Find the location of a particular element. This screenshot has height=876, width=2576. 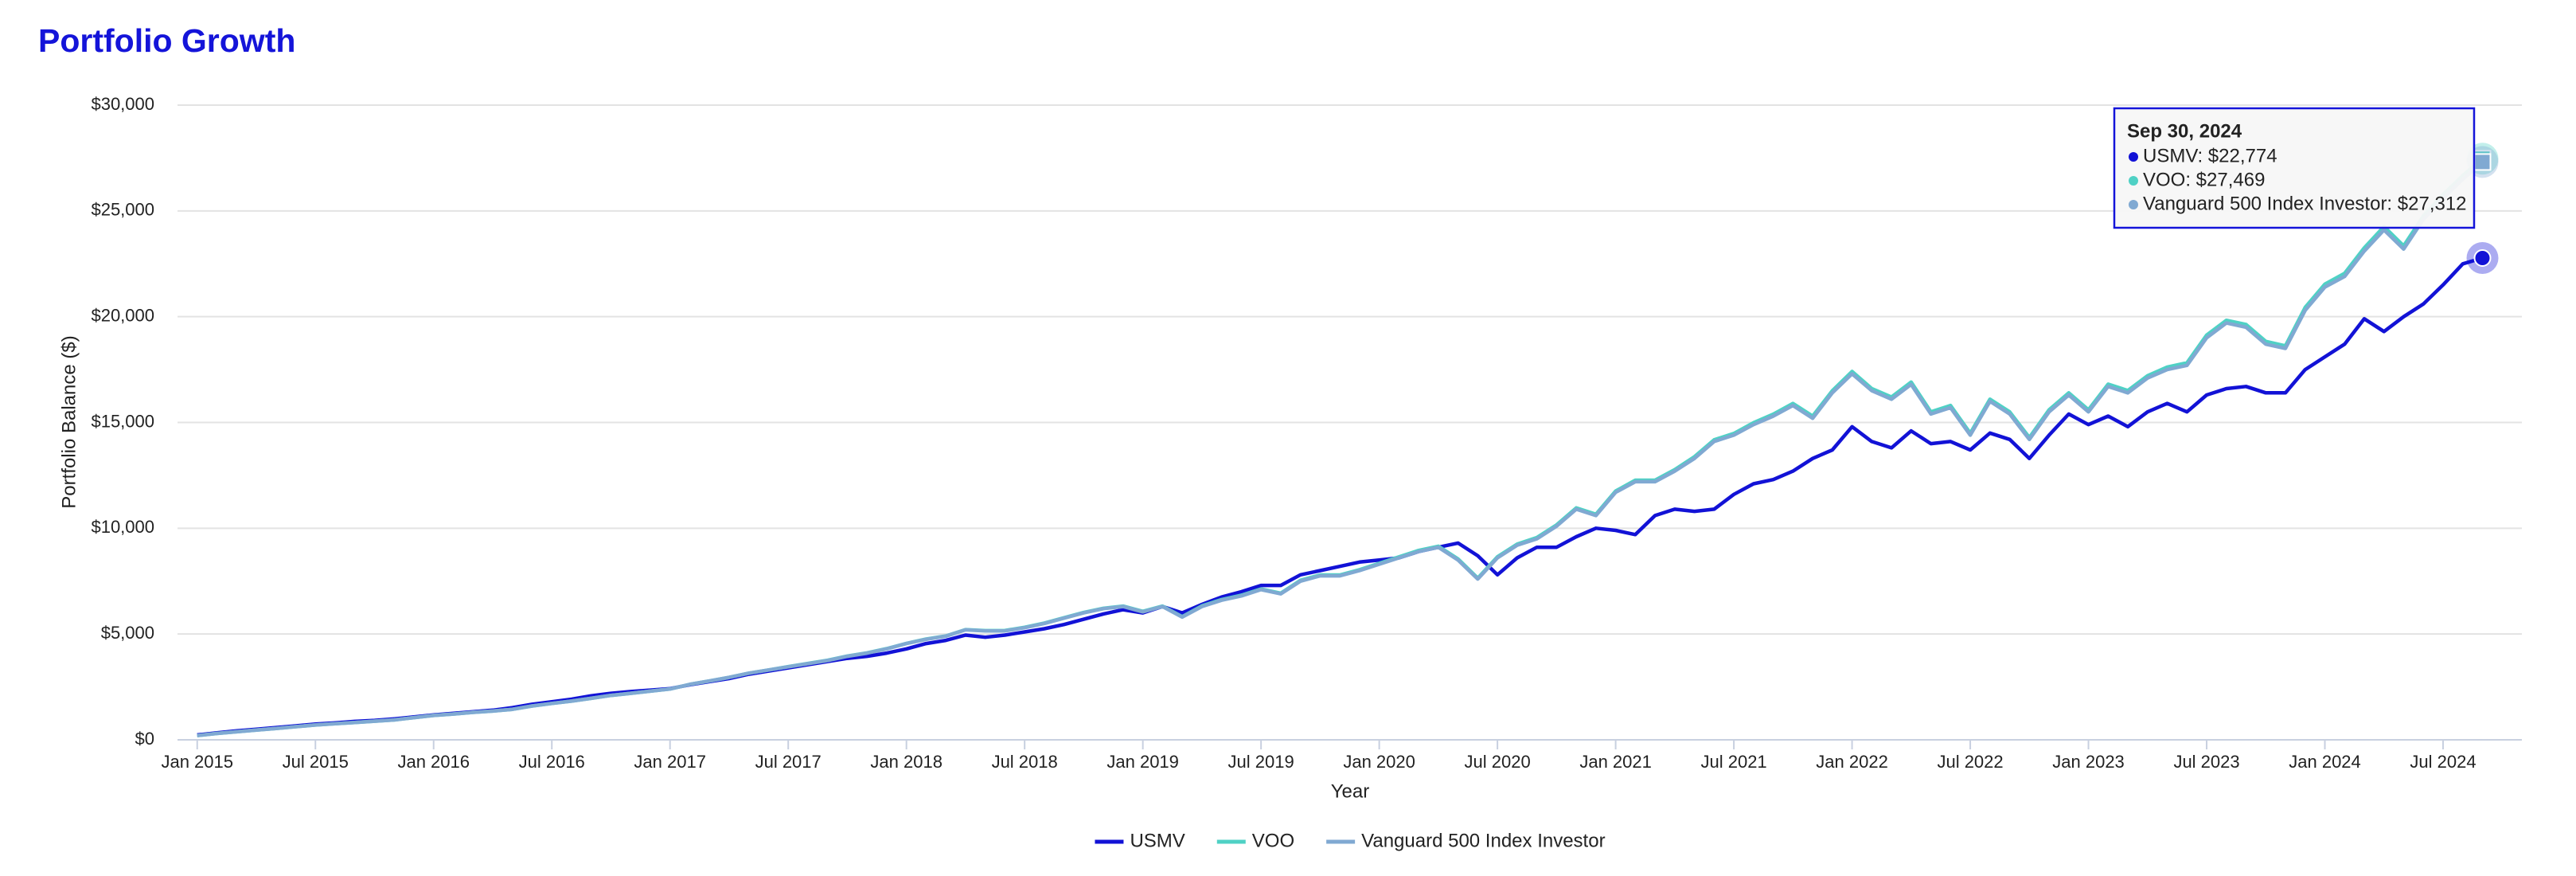

x-tick-label: Jan 2017 is located at coordinates (670, 762).